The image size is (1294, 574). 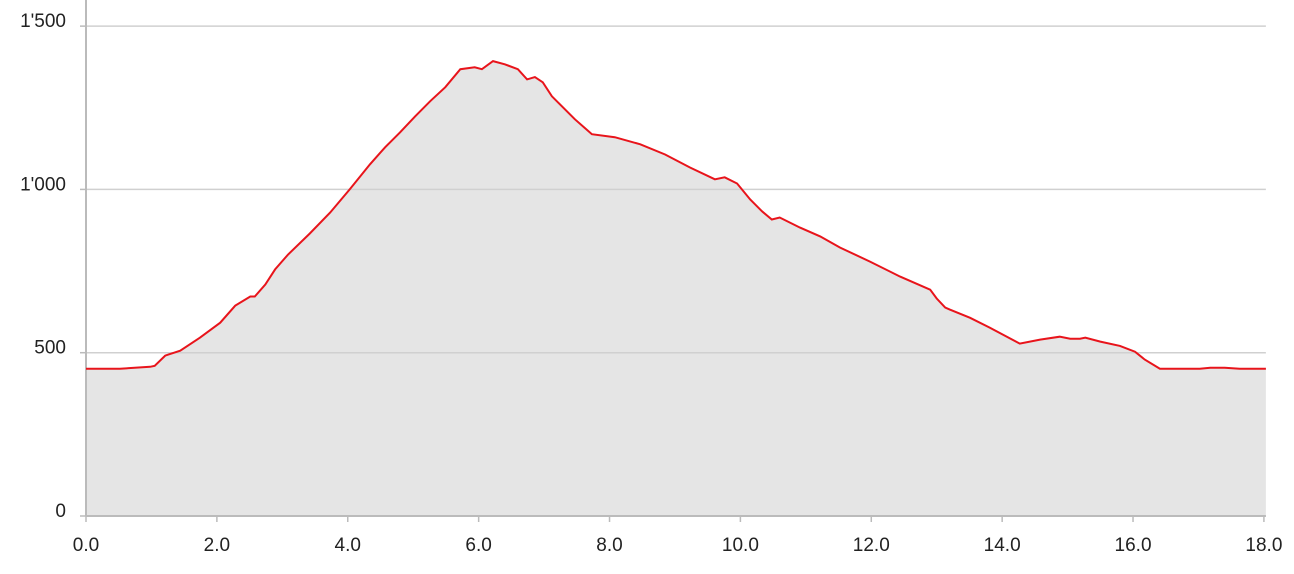 I want to click on x-tick-label: 0.0, so click(x=86, y=545).